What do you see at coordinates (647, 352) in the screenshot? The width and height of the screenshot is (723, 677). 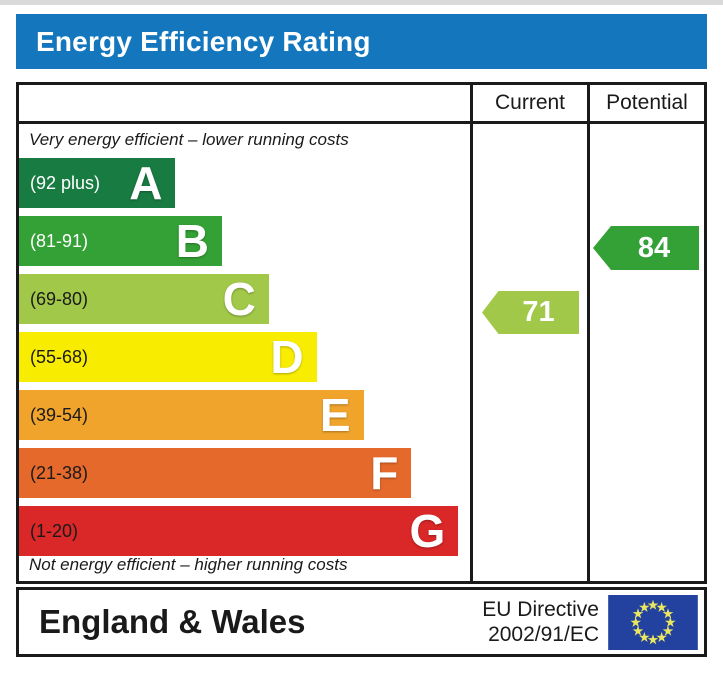 I see `potential-column-body: 84` at bounding box center [647, 352].